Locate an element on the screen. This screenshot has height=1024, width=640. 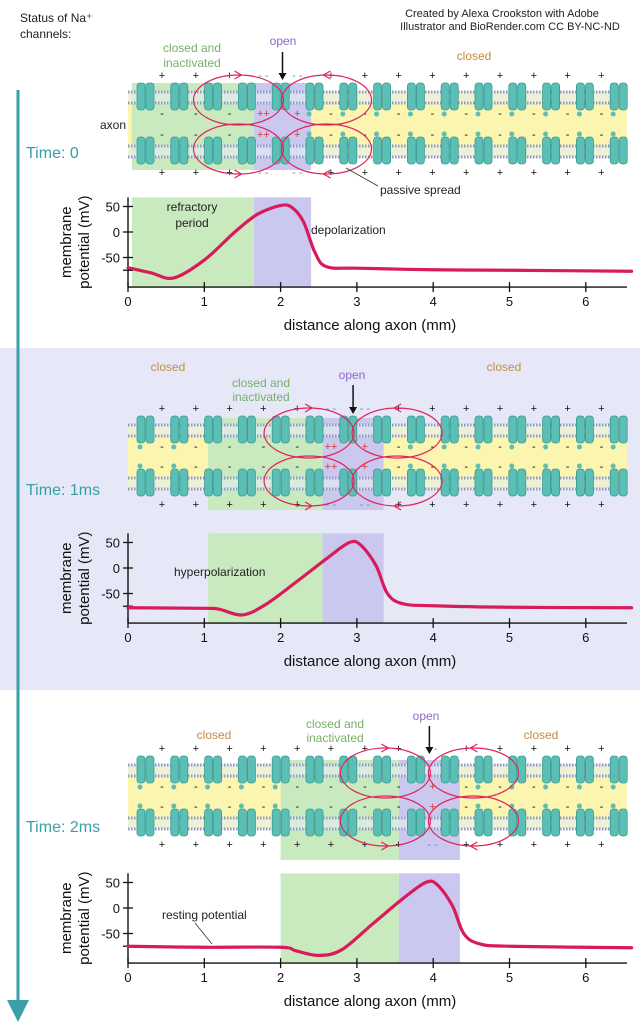
status-inactivated: closed and is located at coordinates (192, 48).